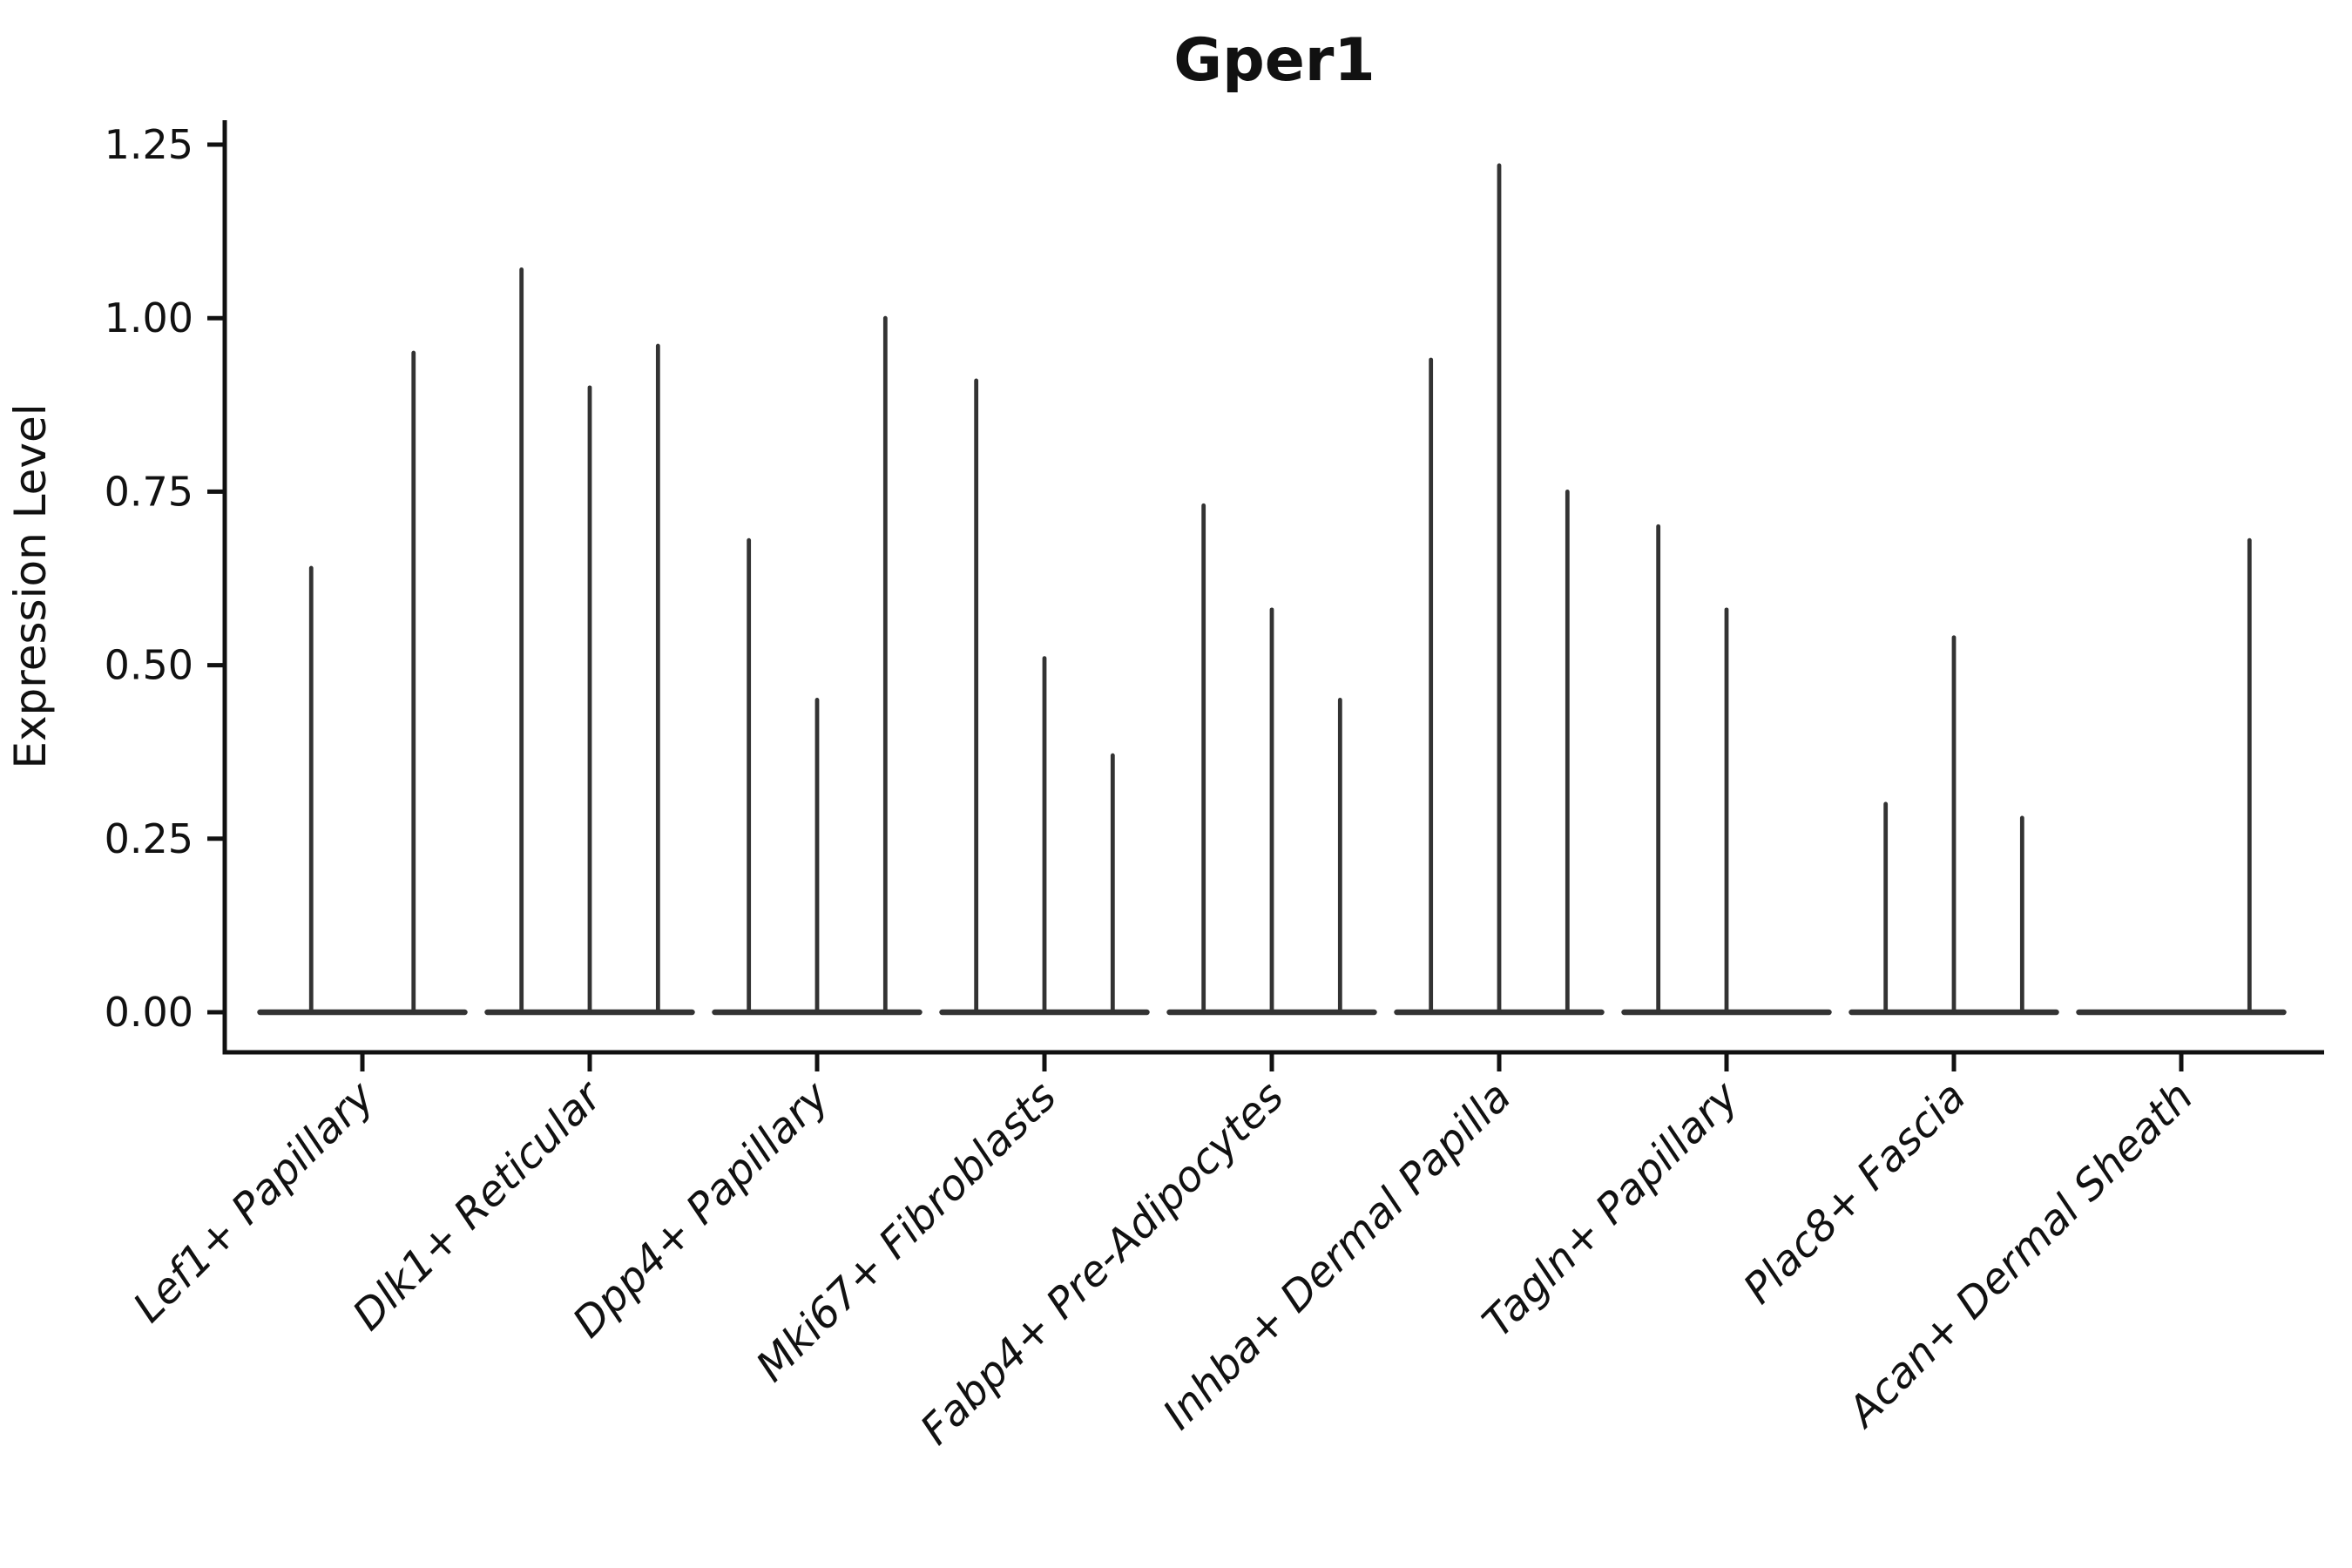 This screenshot has width=2352, height=1568. What do you see at coordinates (1855, 1193) in the screenshot?
I see `x-tick-label: Plac8+ Fascia` at bounding box center [1855, 1193].